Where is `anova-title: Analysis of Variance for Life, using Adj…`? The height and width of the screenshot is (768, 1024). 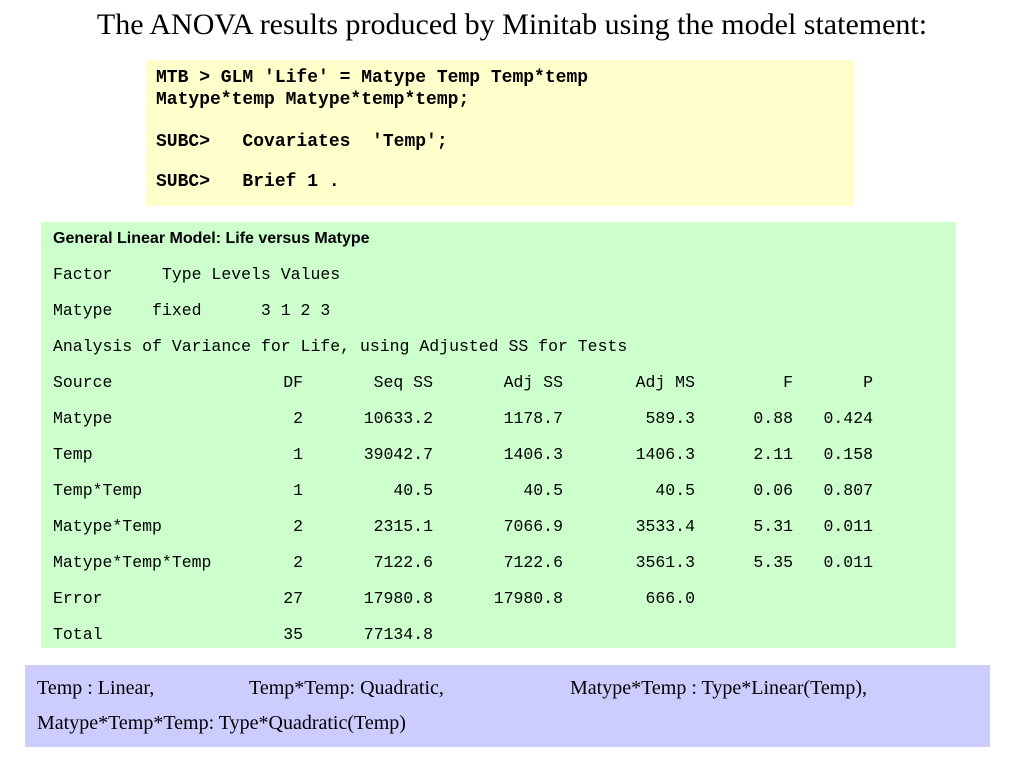 anova-title: Analysis of Variance for Life, using Adj… is located at coordinates (340, 346).